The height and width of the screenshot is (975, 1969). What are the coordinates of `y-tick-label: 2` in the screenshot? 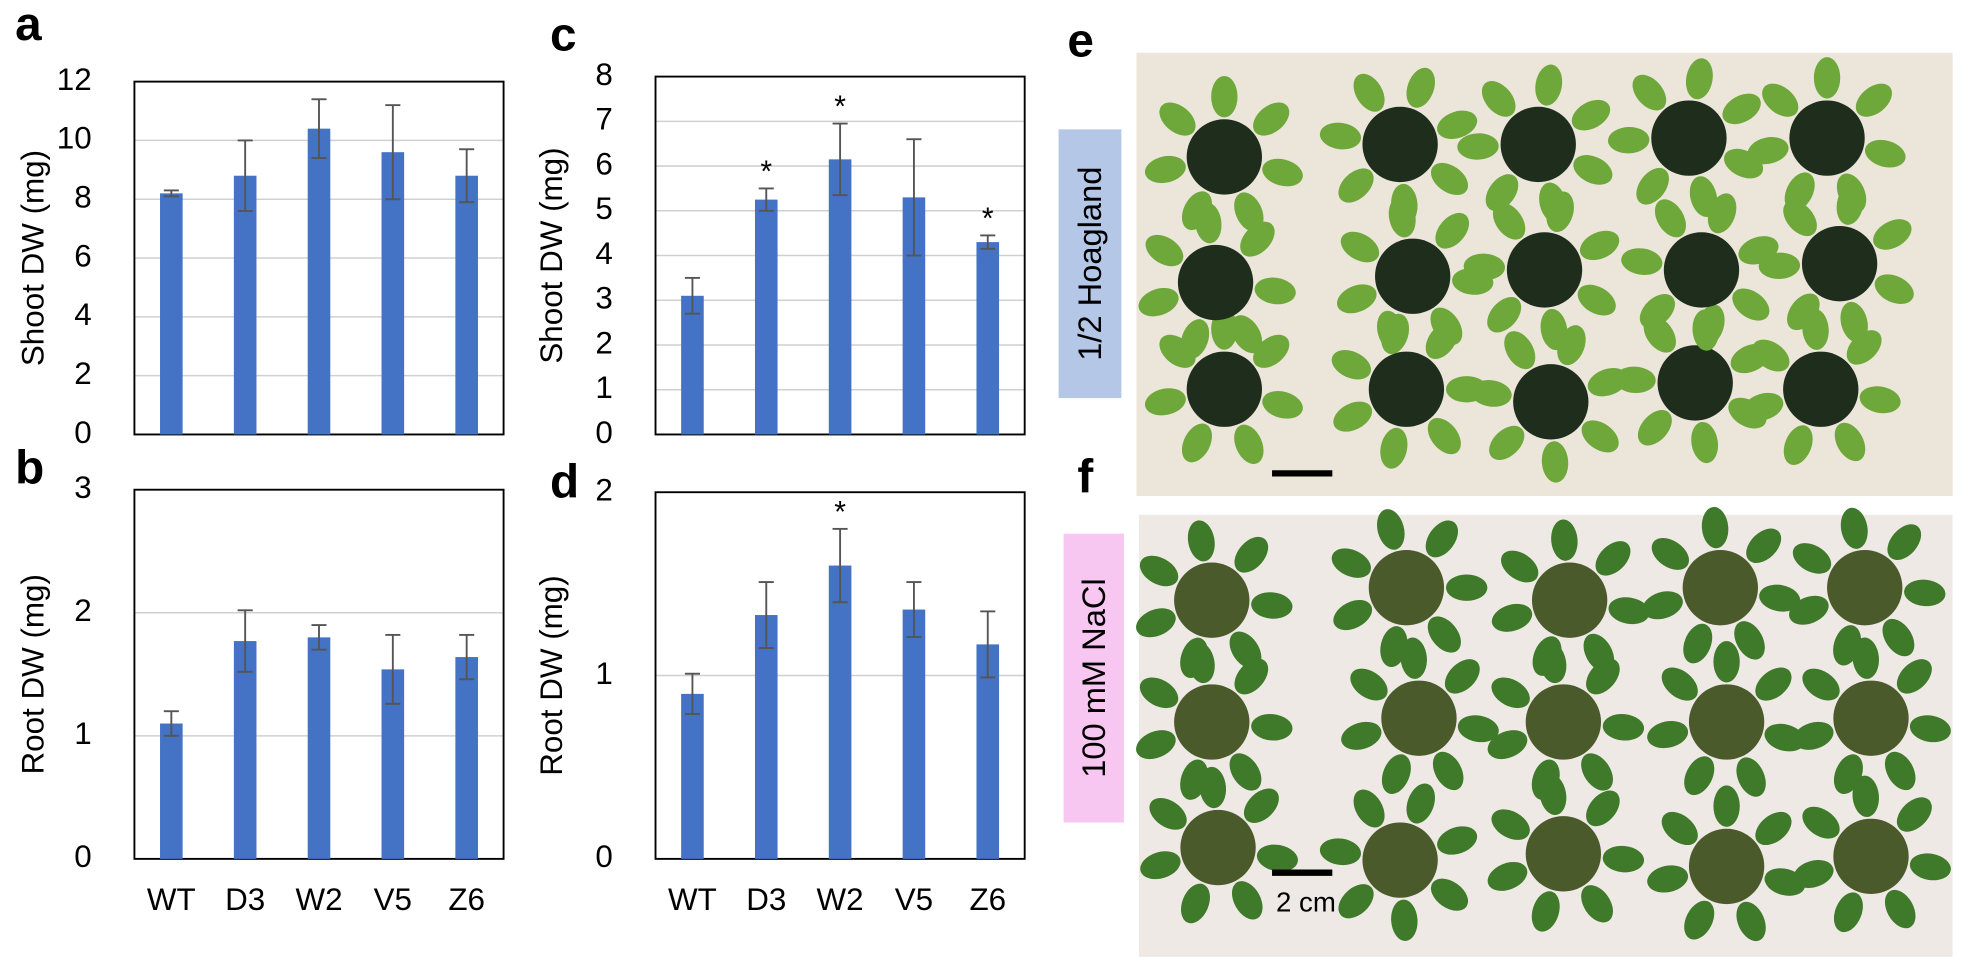 It's located at (603, 342).